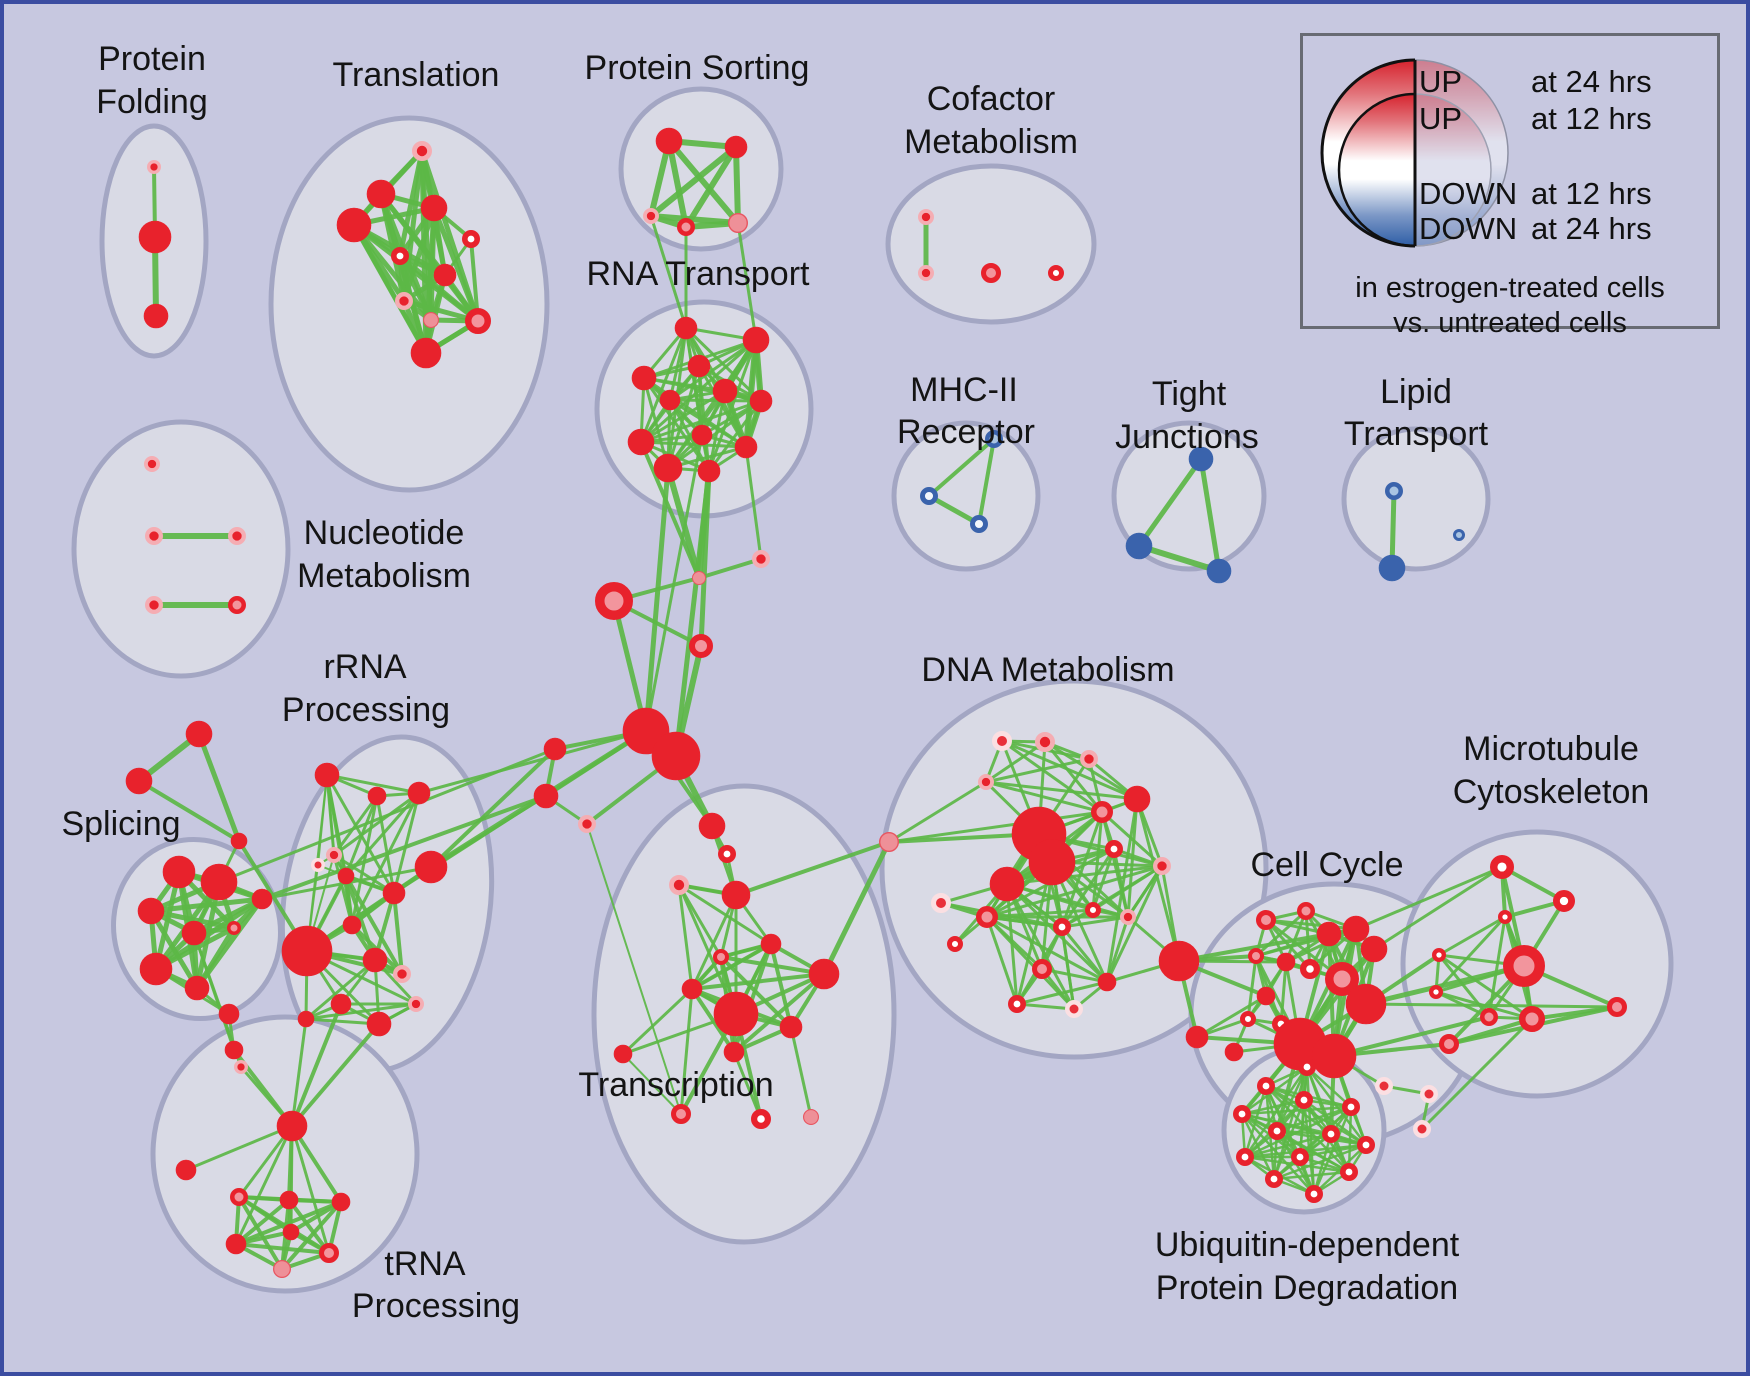 This screenshot has height=1376, width=1750. I want to click on cluster-label-rrna-processing: Processing, so click(366, 710).